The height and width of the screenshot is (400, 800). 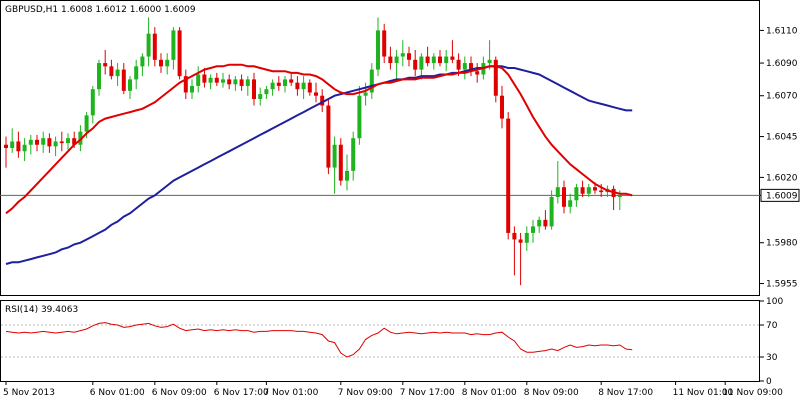 What do you see at coordinates (772, 326) in the screenshot?
I see `rsi-axis-label: 70` at bounding box center [772, 326].